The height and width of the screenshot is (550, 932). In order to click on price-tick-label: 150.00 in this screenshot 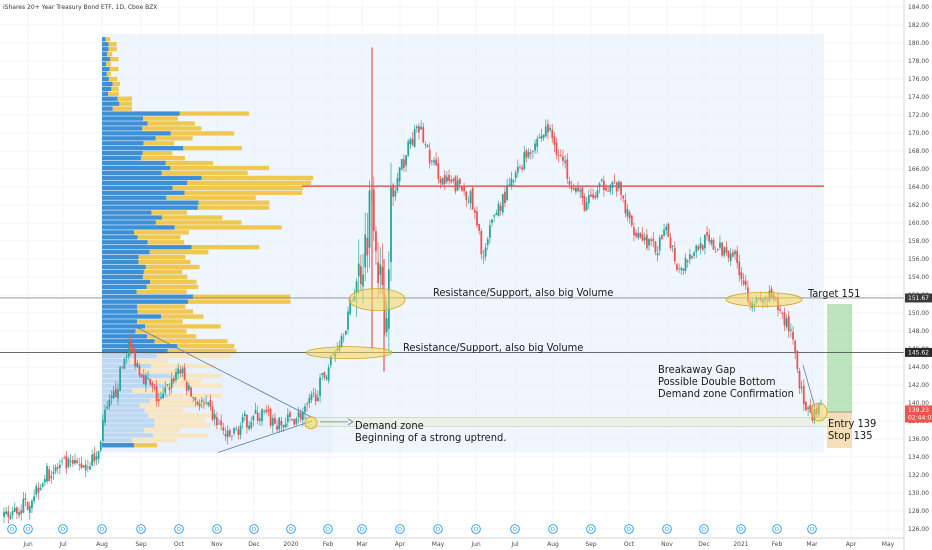, I will do `click(918, 313)`.